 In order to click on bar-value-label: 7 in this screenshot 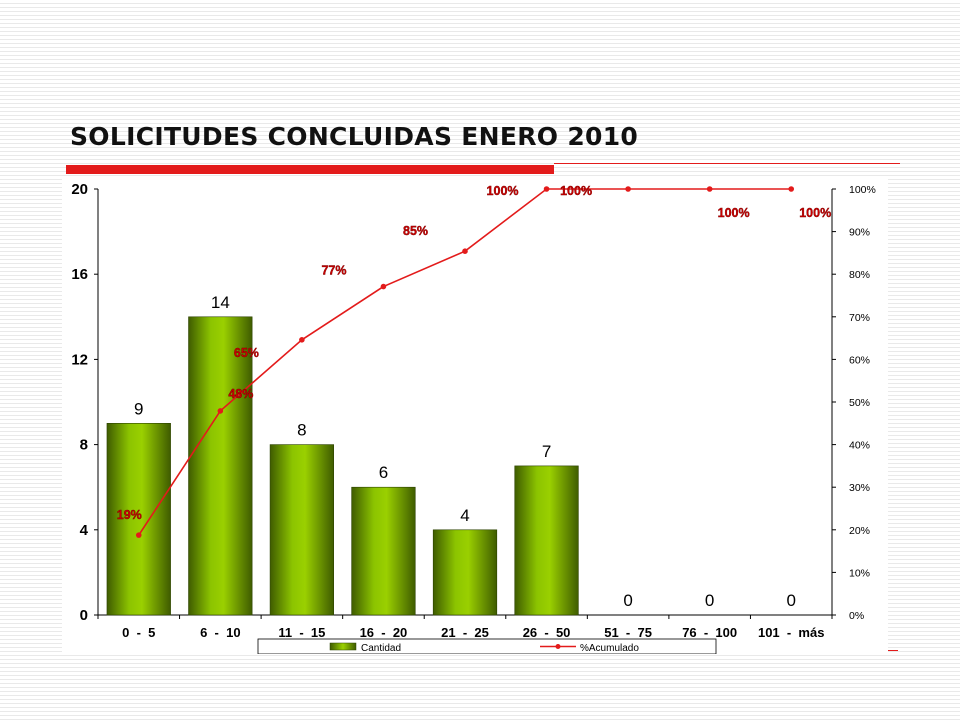, I will do `click(546, 451)`.